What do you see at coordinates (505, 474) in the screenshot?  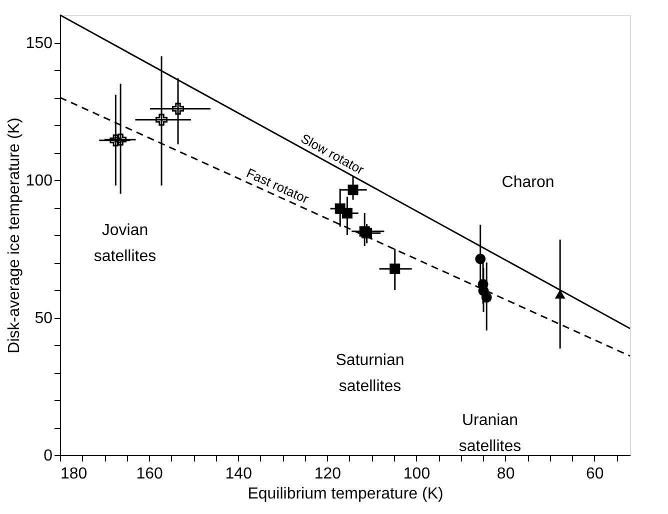 I see `x-tick-label: 80` at bounding box center [505, 474].